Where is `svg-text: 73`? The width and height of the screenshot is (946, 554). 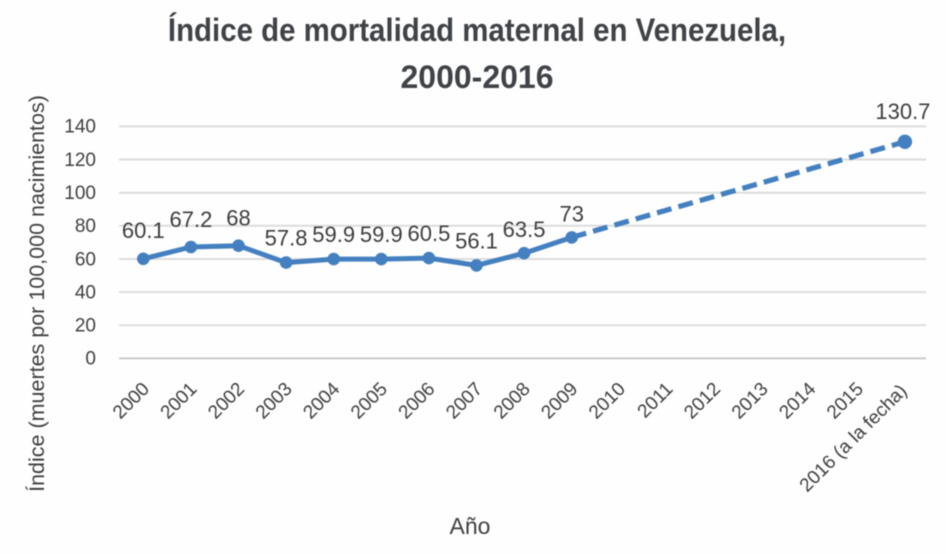
svg-text: 73 is located at coordinates (571, 213).